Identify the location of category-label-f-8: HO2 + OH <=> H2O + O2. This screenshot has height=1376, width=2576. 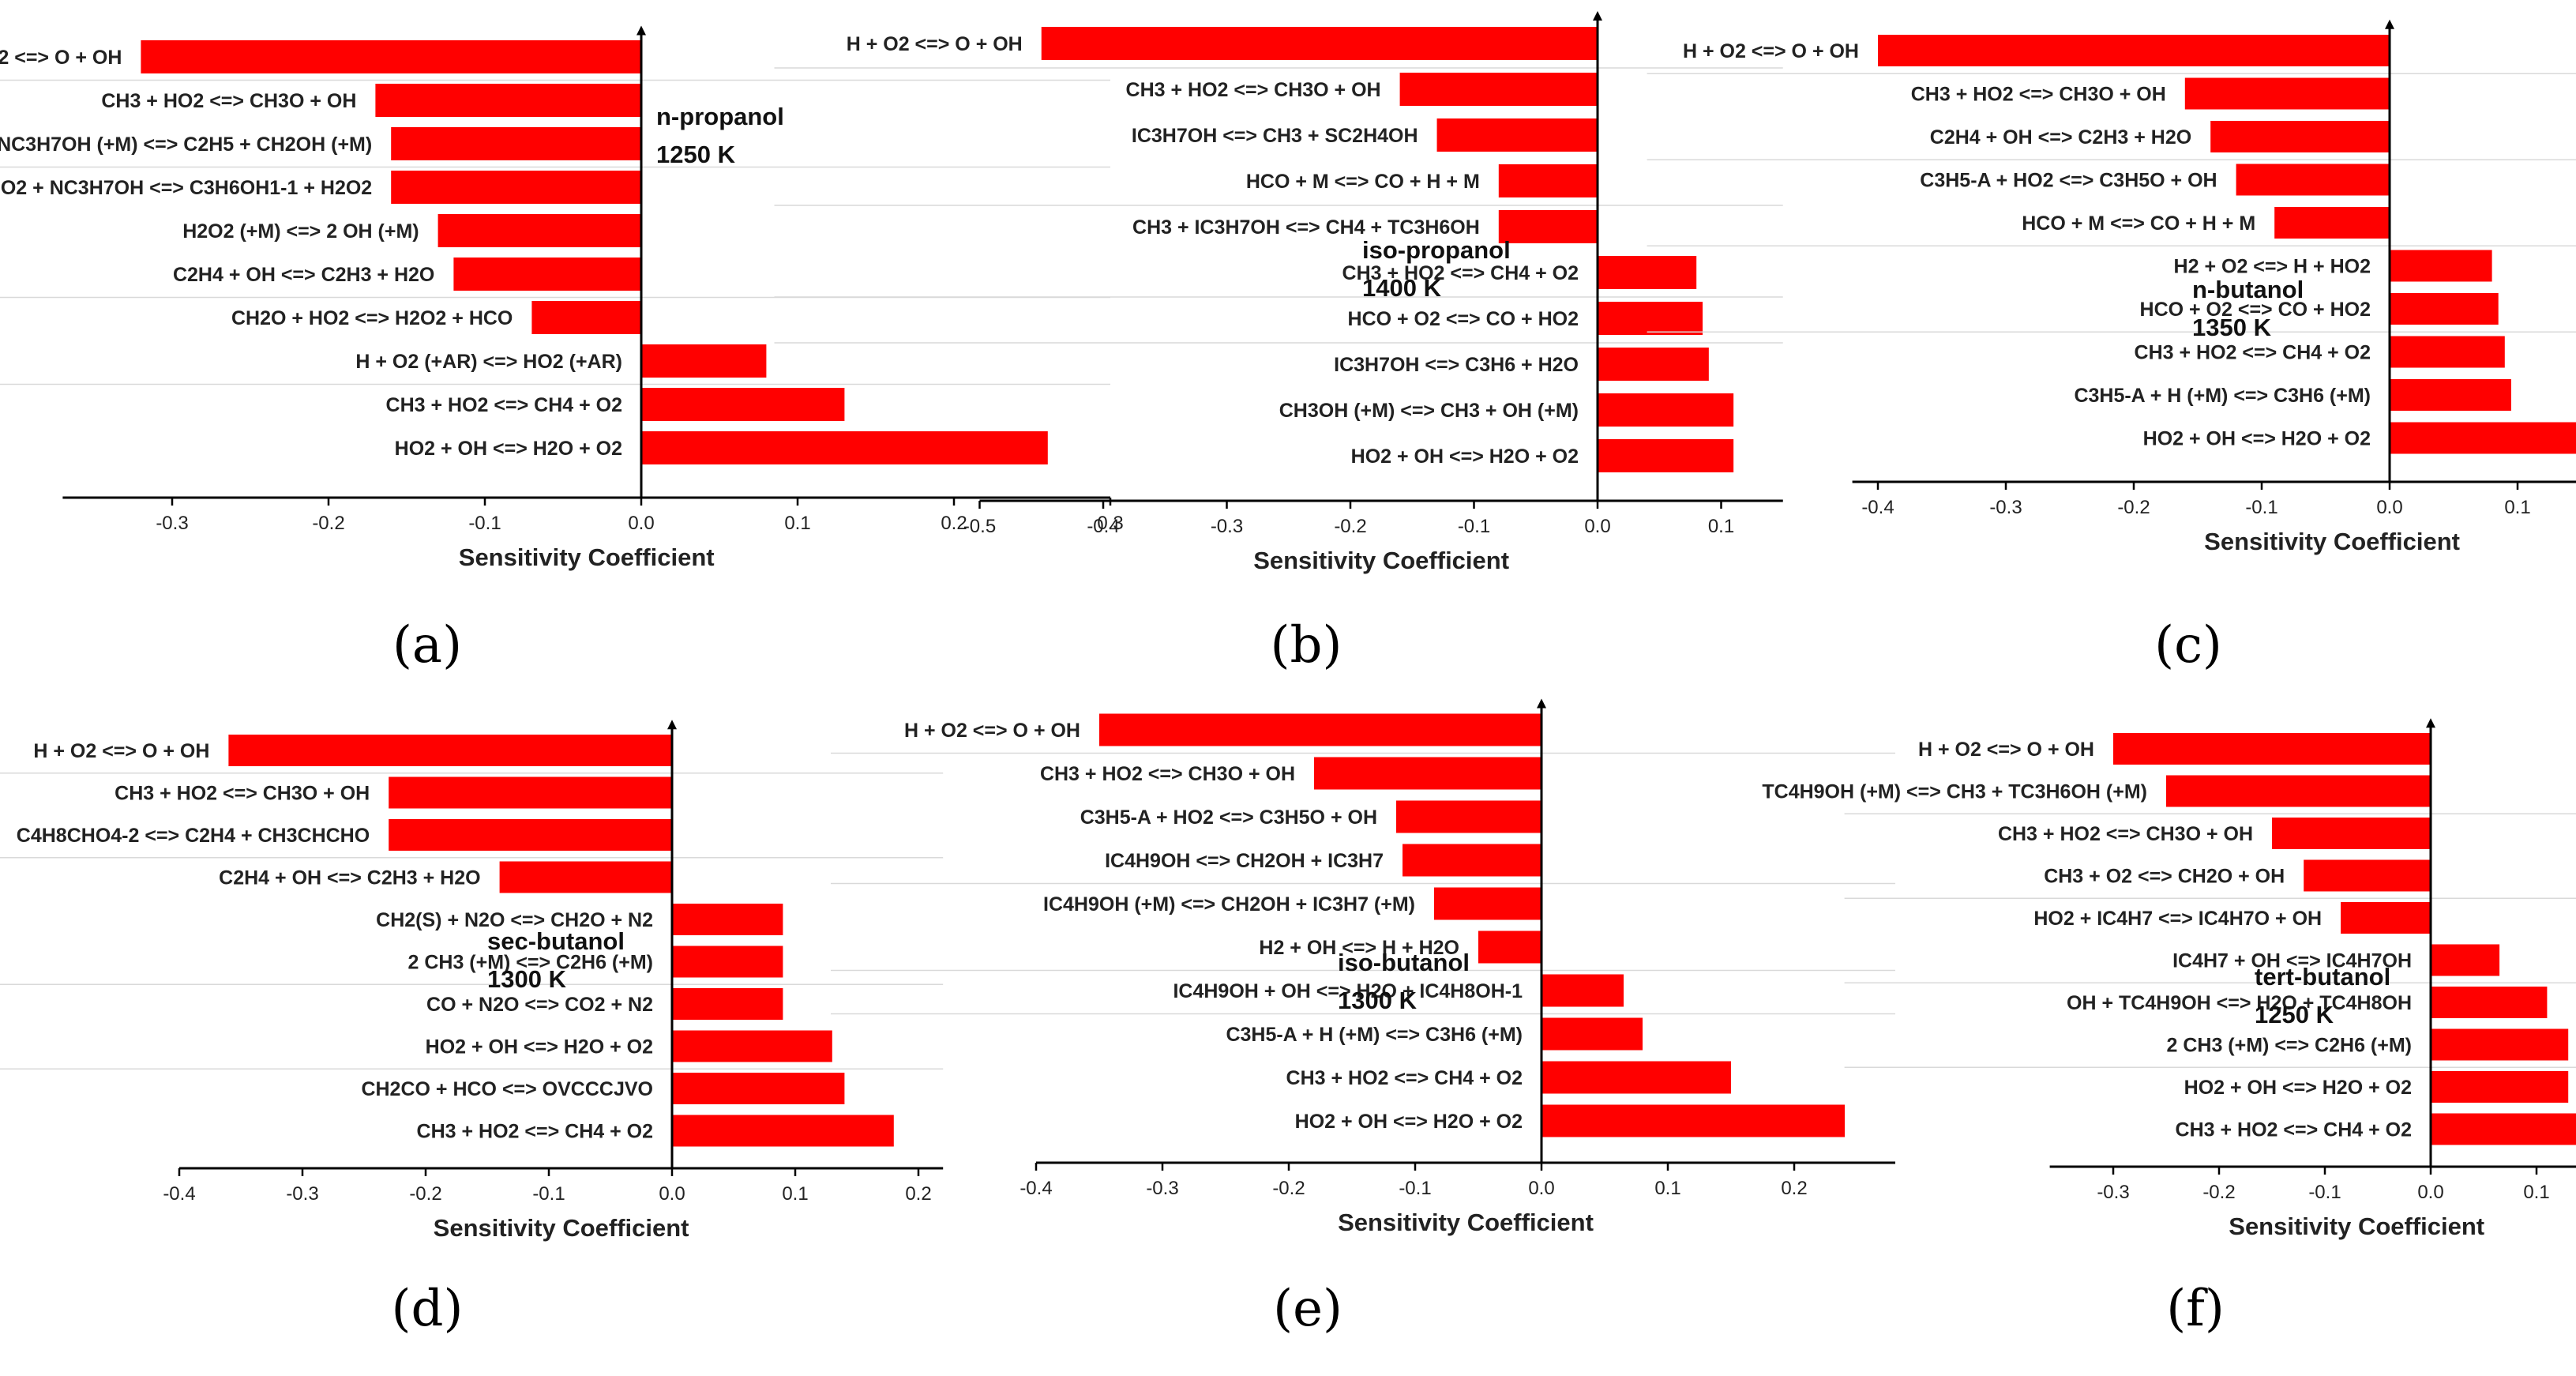
(2298, 1088).